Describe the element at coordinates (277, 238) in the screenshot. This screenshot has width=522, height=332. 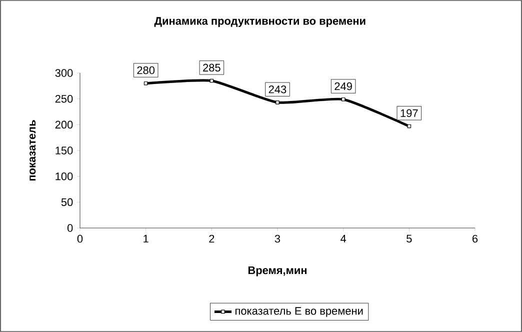
I see `x-tick-label: 3` at that location.